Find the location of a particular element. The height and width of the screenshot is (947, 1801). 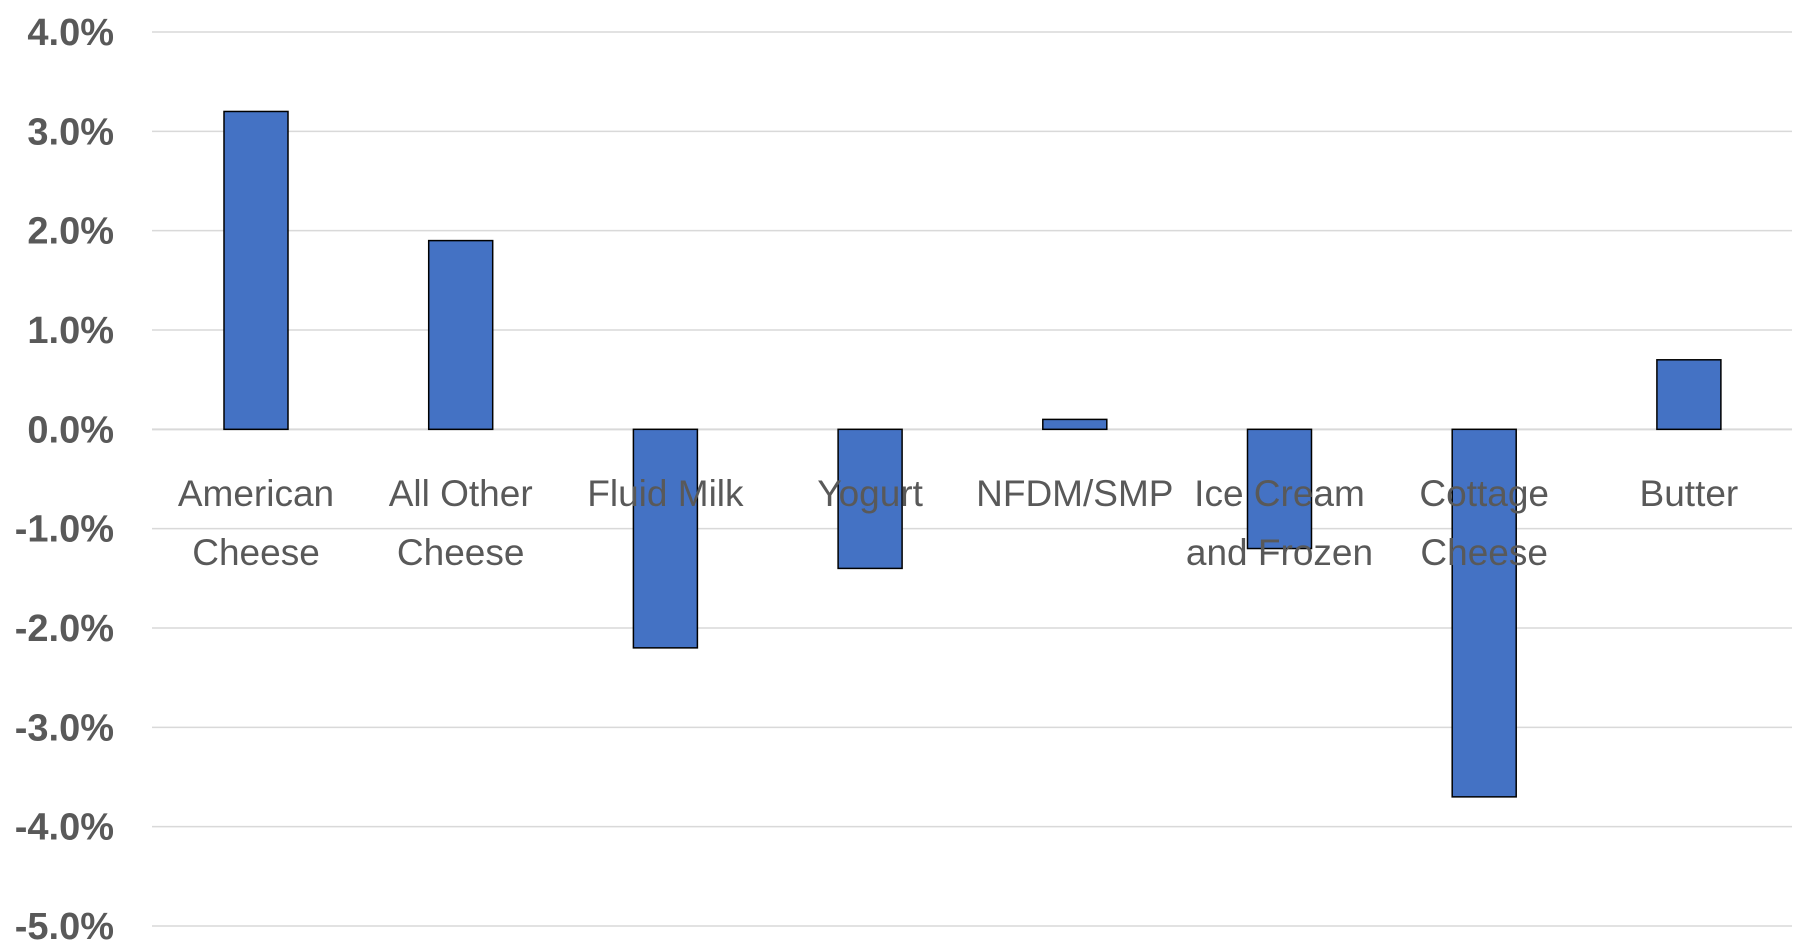

y-tick-label: 4.0% is located at coordinates (70, 33).